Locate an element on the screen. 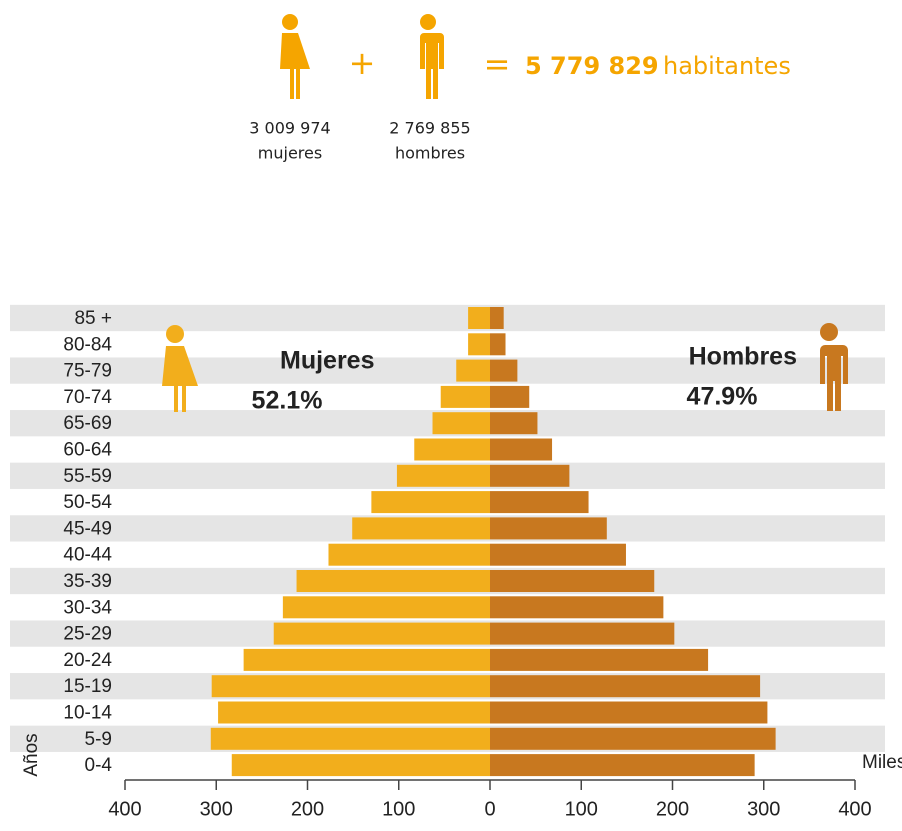 This screenshot has width=902, height=831. legend-men: Hombres is located at coordinates (743, 357).